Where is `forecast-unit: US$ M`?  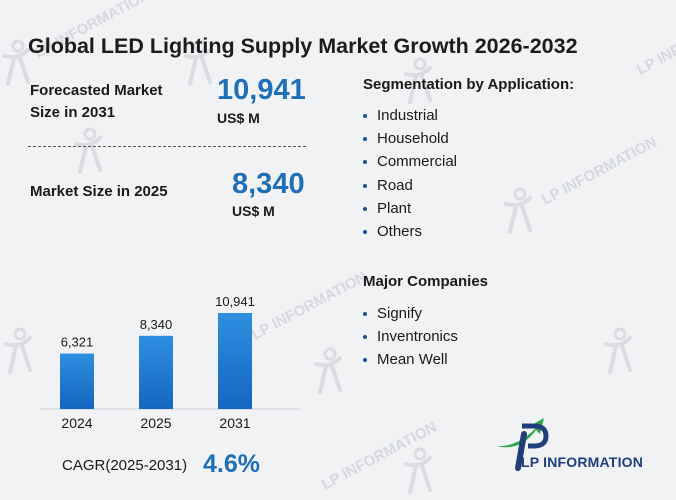
forecast-unit: US$ M is located at coordinates (238, 118).